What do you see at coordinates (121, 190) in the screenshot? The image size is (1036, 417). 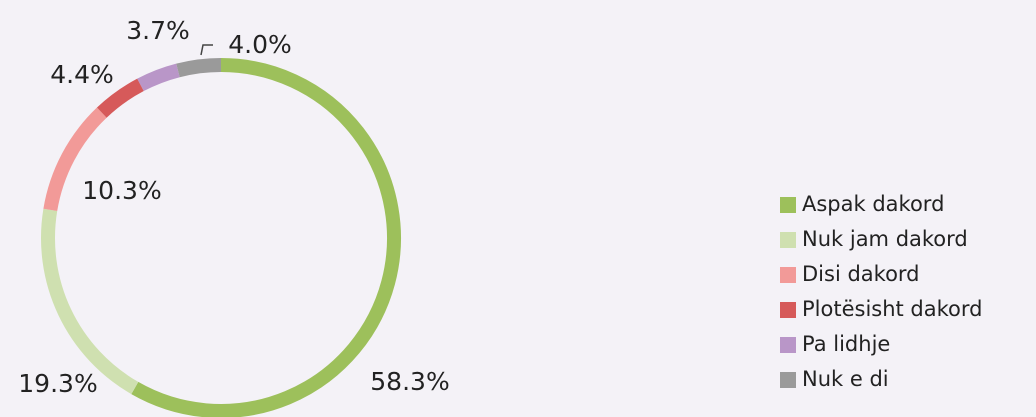 I see `data-label: 10.3%` at bounding box center [121, 190].